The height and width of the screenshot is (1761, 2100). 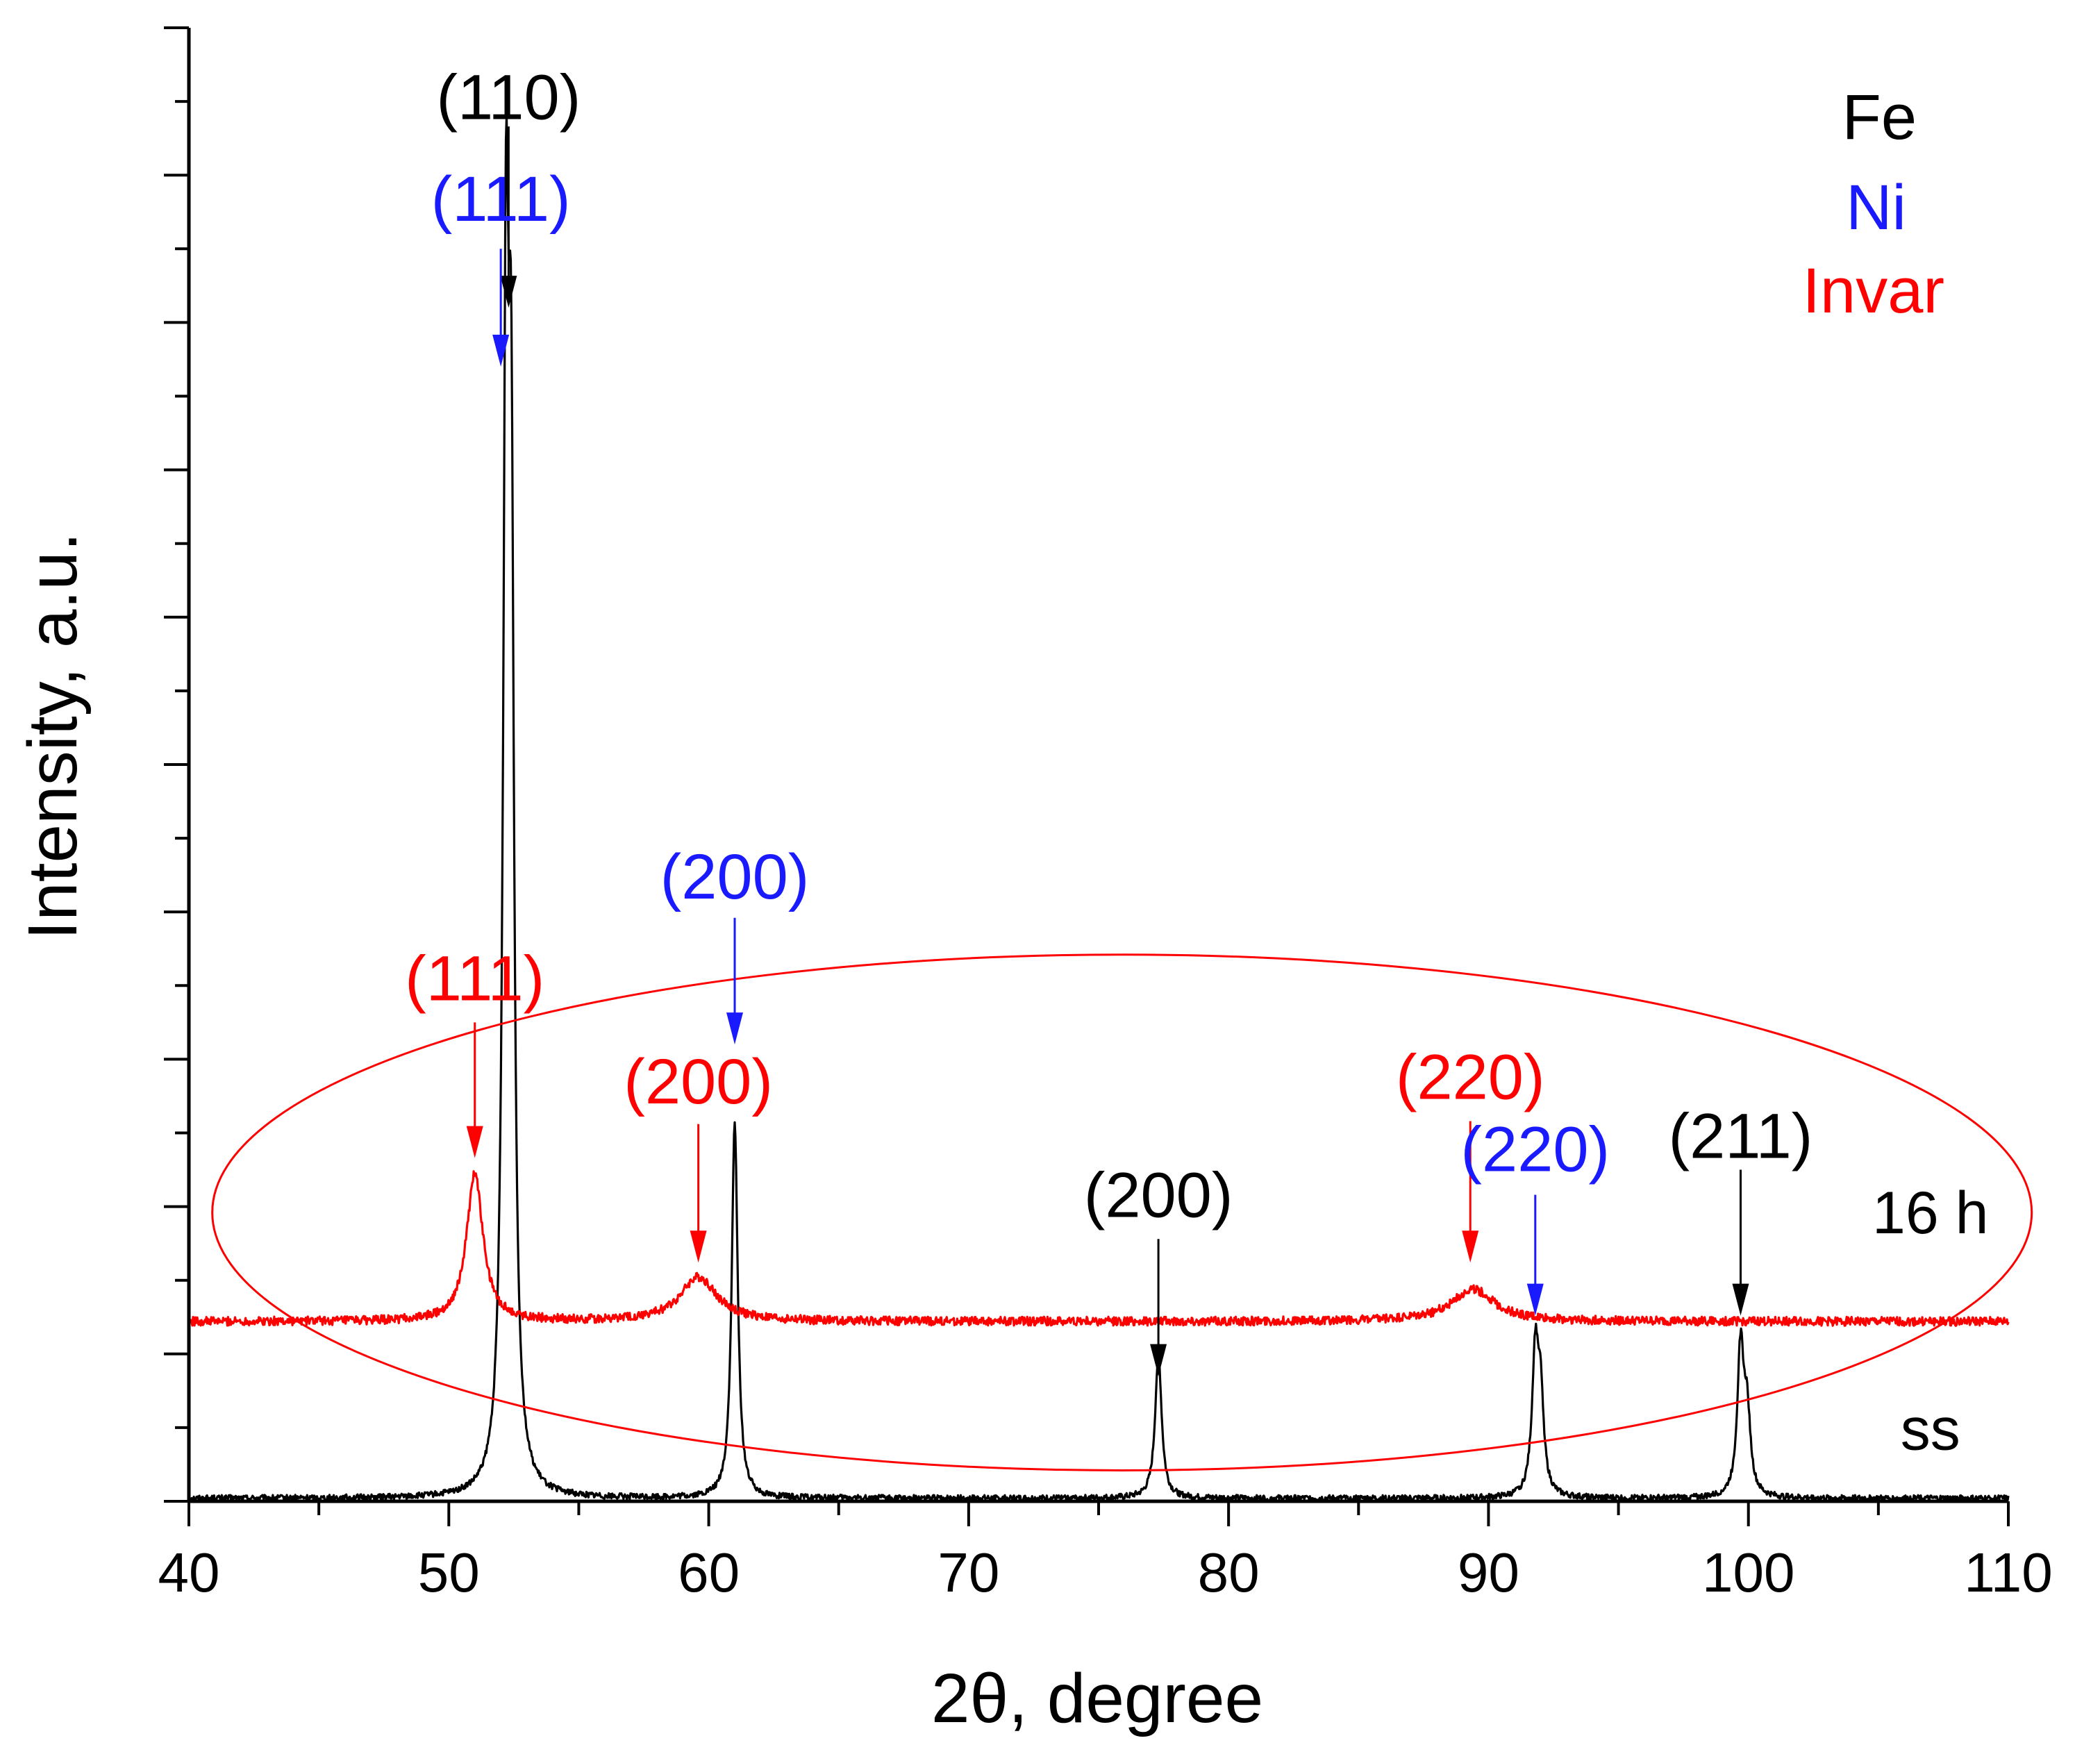 I want to click on x-tick-label-80: 80, so click(x=1229, y=1572).